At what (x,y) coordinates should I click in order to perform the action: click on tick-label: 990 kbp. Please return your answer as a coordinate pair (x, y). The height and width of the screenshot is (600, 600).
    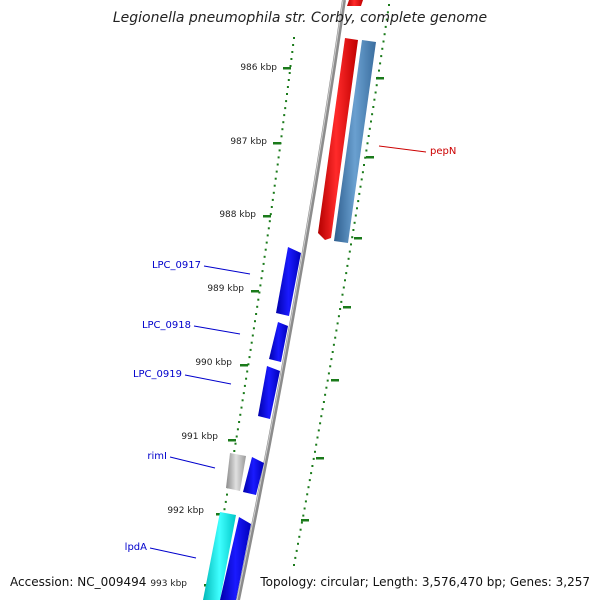
    Looking at the image, I should click on (213, 363).